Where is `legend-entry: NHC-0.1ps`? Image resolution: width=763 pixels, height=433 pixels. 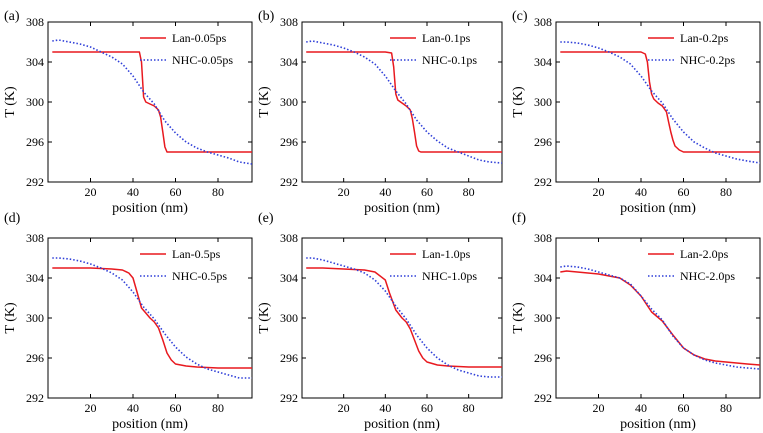
legend-entry: NHC-0.1ps is located at coordinates (449, 60).